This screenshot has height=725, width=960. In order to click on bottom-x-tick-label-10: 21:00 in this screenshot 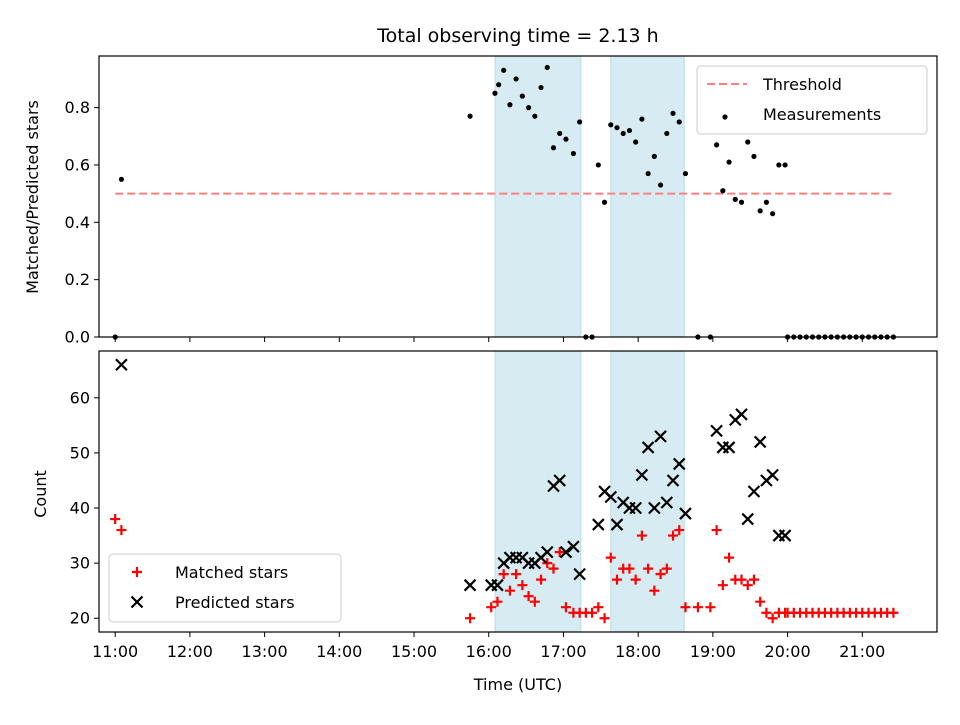, I will do `click(862, 651)`.